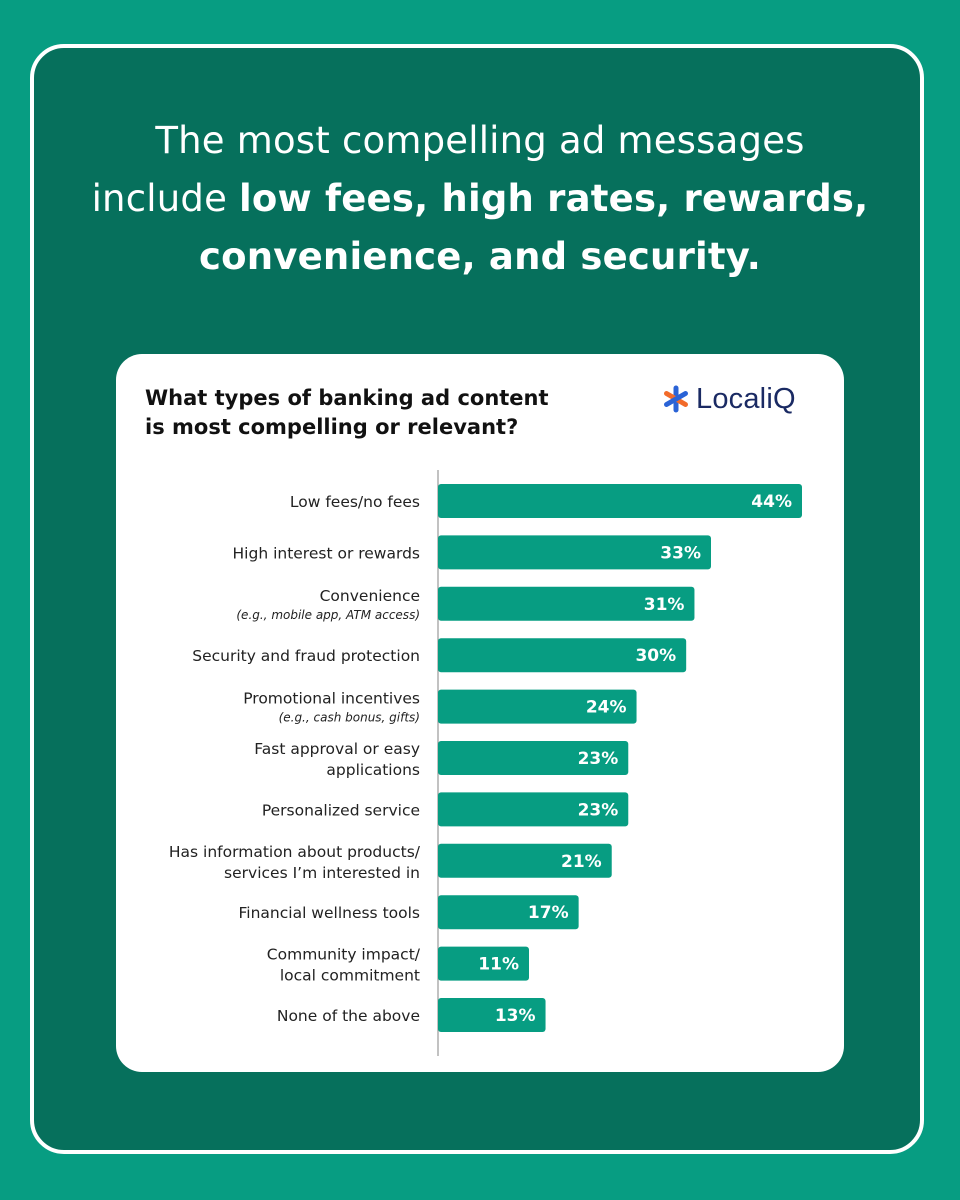  What do you see at coordinates (322, 873) in the screenshot?
I see `category-label: services I’m interested in` at bounding box center [322, 873].